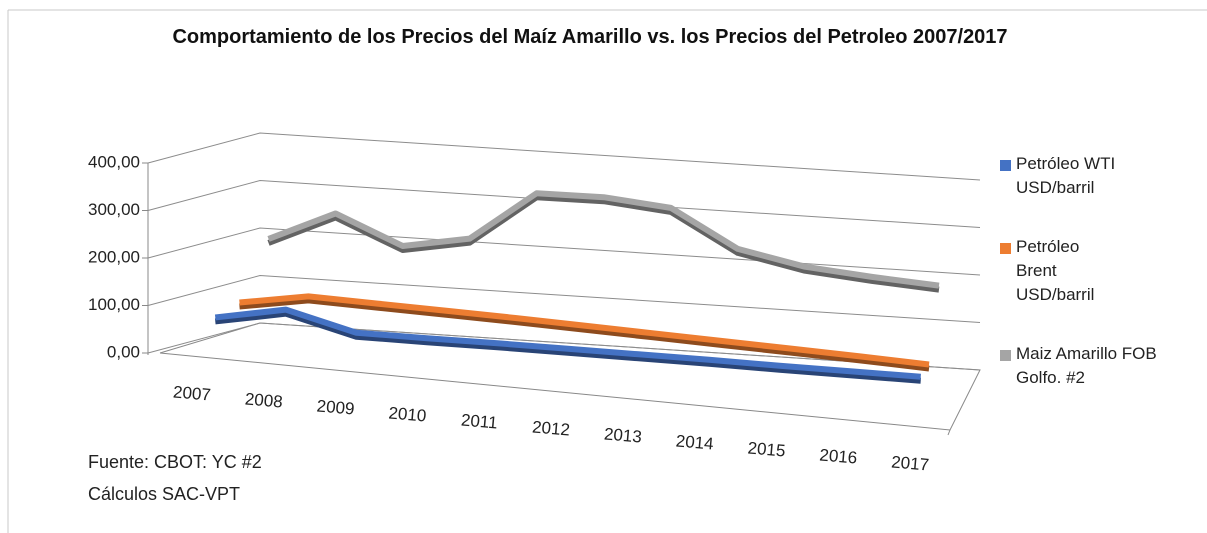  What do you see at coordinates (550, 428) in the screenshot?
I see `x-tick-label: 2012` at bounding box center [550, 428].